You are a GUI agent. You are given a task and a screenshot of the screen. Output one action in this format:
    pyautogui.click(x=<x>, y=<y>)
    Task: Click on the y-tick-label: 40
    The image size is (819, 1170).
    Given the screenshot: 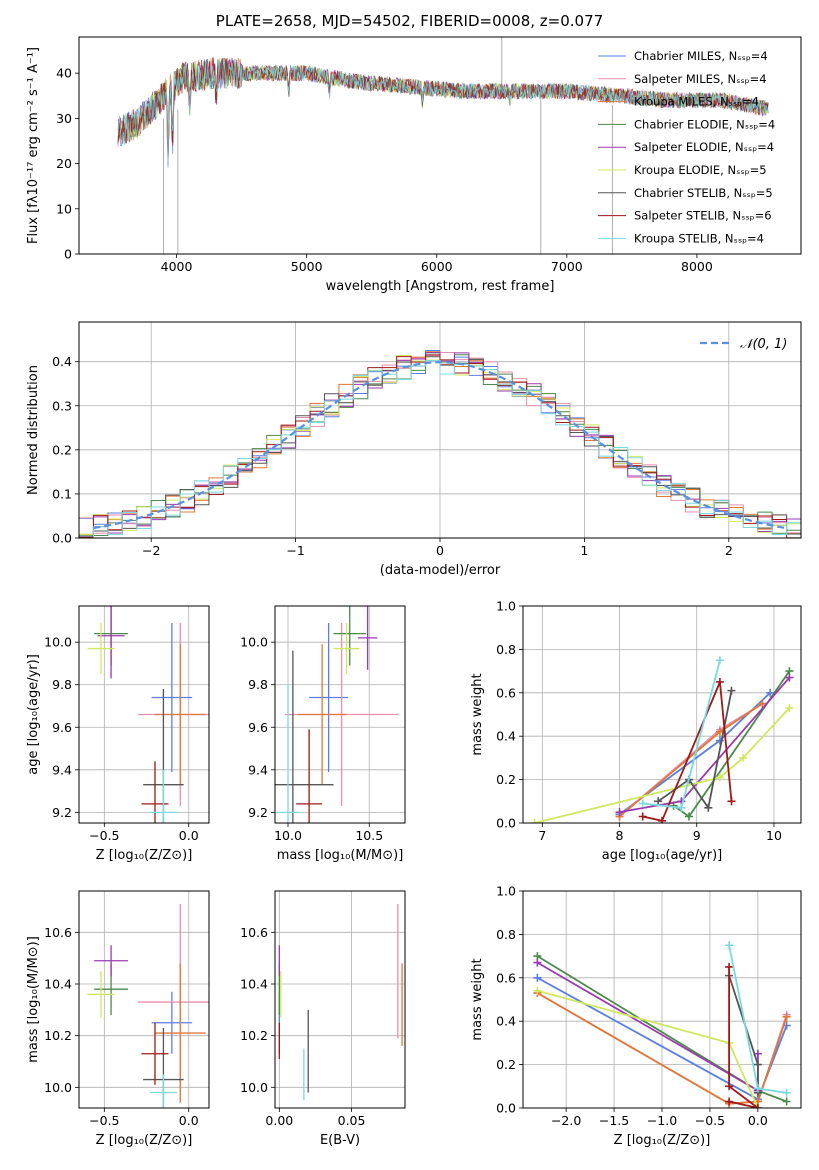 What is the action you would take?
    pyautogui.click(x=64, y=73)
    